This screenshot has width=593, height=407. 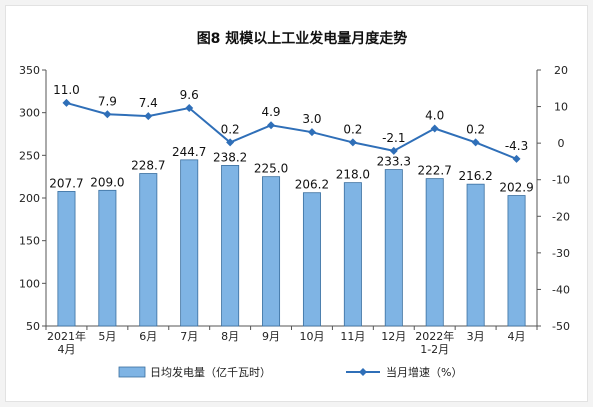 What do you see at coordinates (66, 183) in the screenshot?
I see `bar-data-label: 207.7` at bounding box center [66, 183].